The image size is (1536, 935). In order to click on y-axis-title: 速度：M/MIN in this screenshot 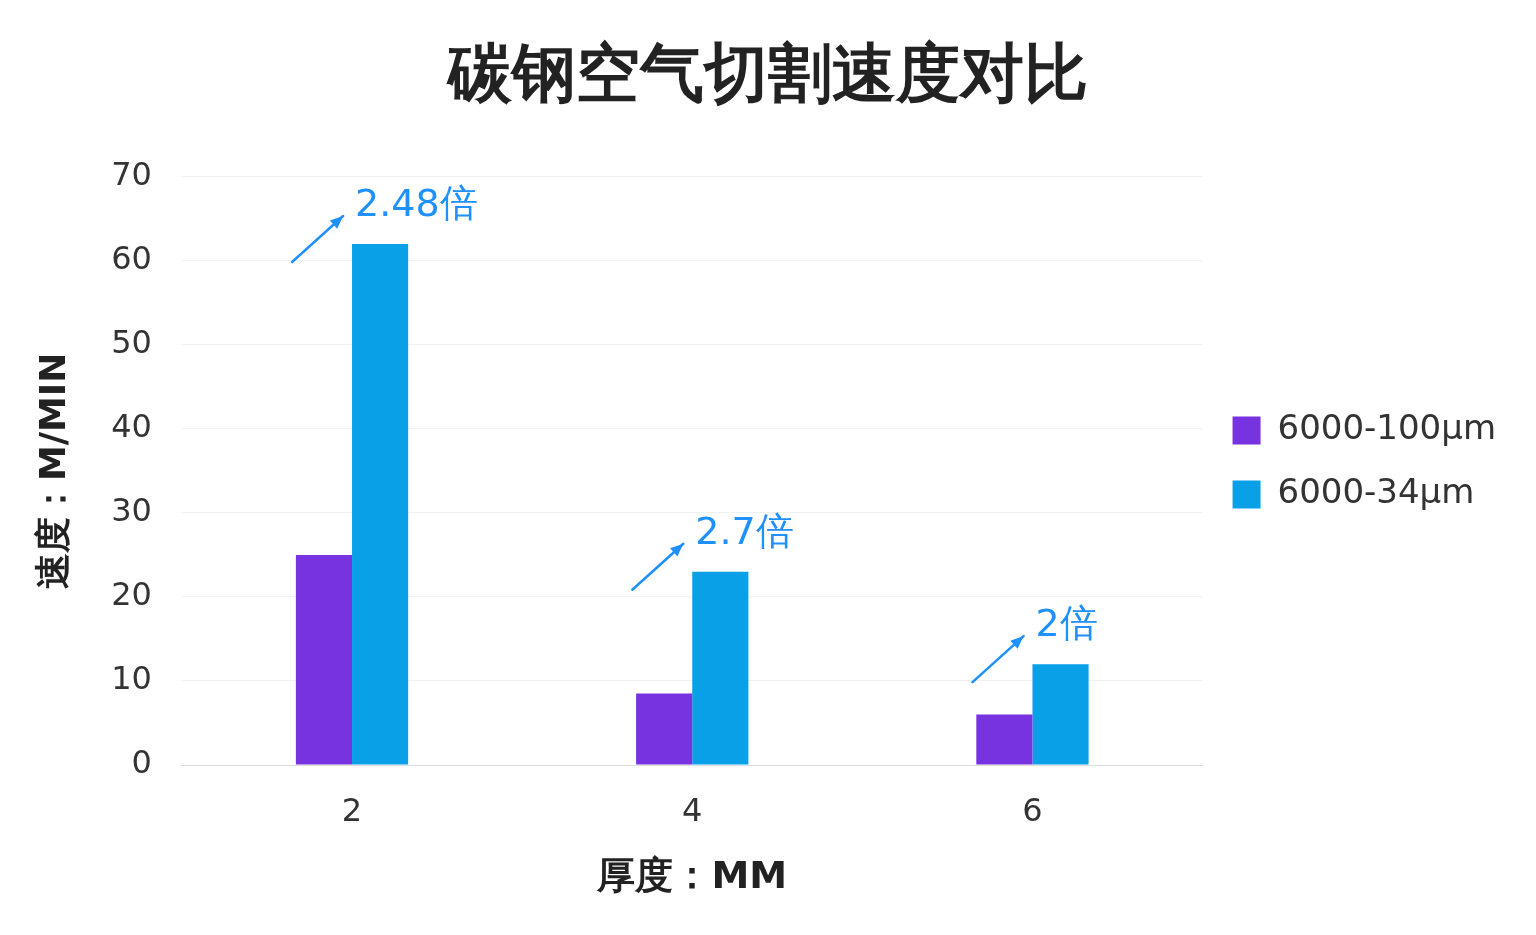, I will do `click(52, 471)`.